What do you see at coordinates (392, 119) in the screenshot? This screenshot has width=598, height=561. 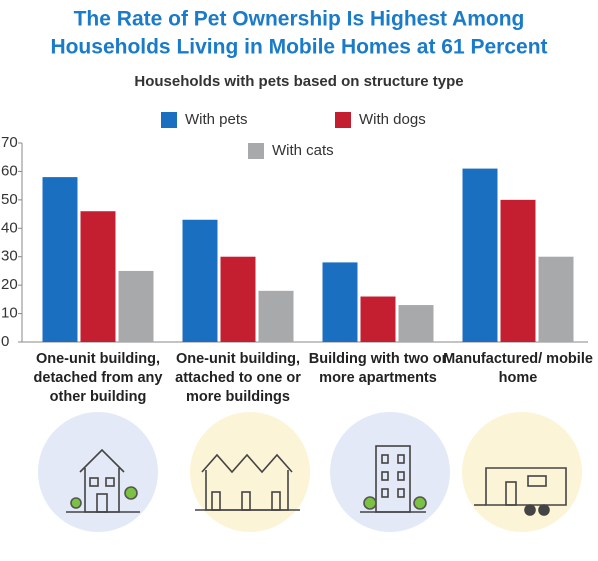 I see `legend-label: With dogs` at bounding box center [392, 119].